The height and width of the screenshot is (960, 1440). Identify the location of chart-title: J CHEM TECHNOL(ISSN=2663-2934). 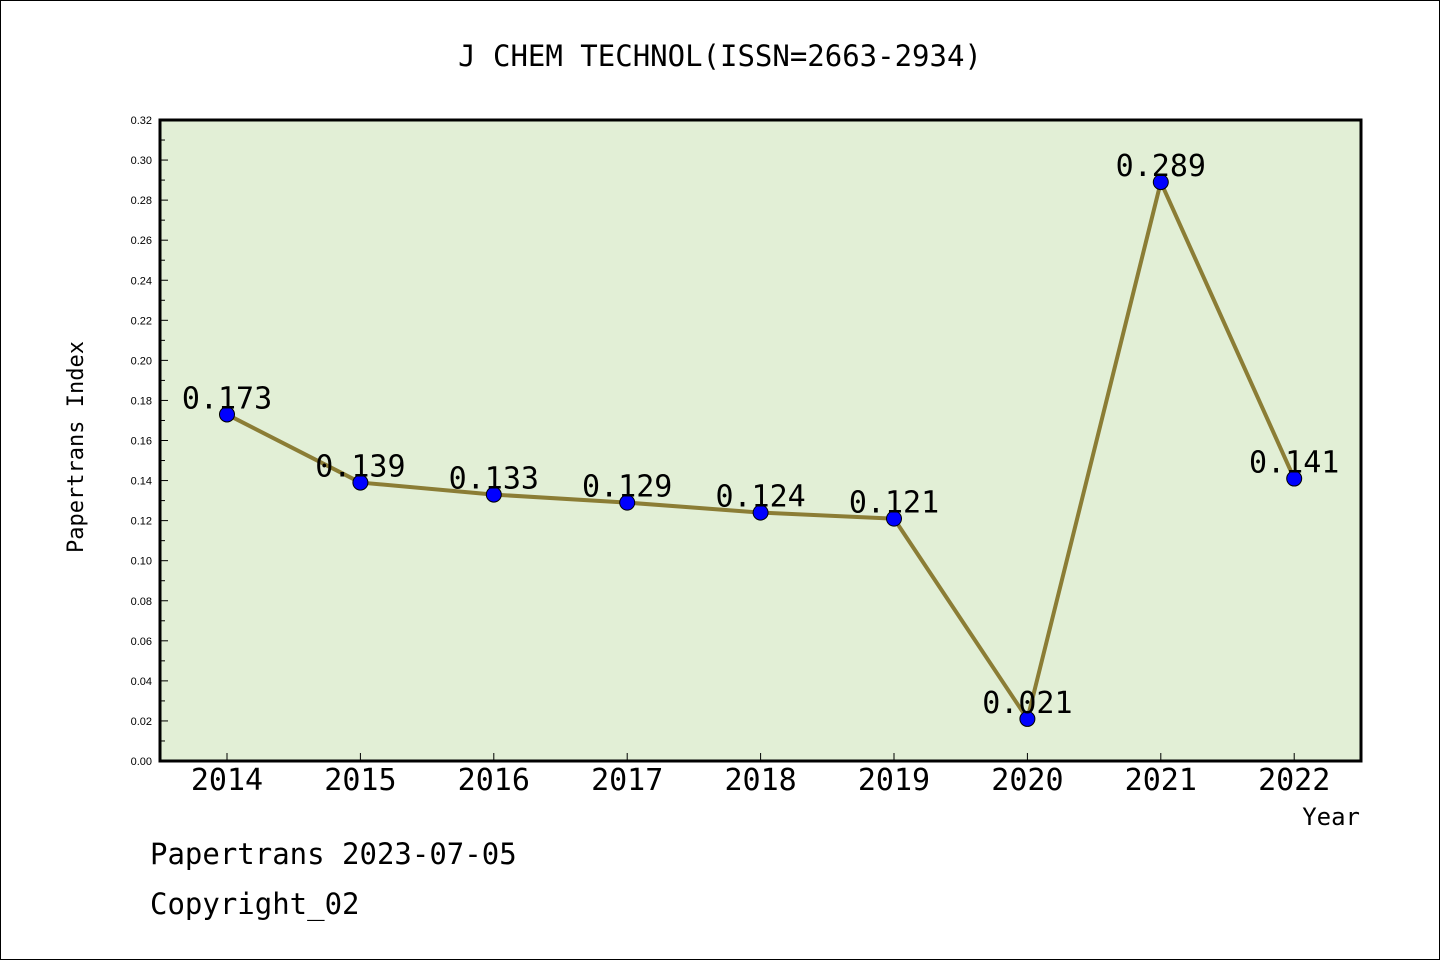
(720, 56).